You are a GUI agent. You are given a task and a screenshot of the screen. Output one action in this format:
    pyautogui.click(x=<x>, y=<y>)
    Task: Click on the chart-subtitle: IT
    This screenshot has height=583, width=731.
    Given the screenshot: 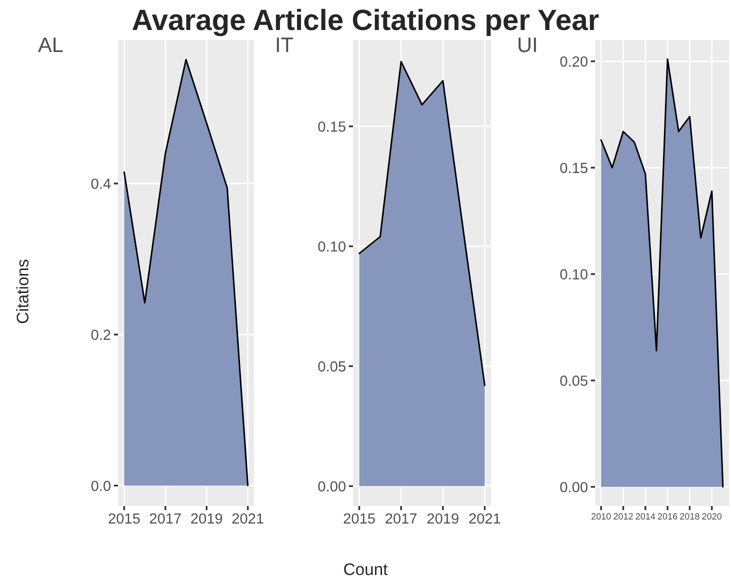 What is the action you would take?
    pyautogui.click(x=285, y=45)
    